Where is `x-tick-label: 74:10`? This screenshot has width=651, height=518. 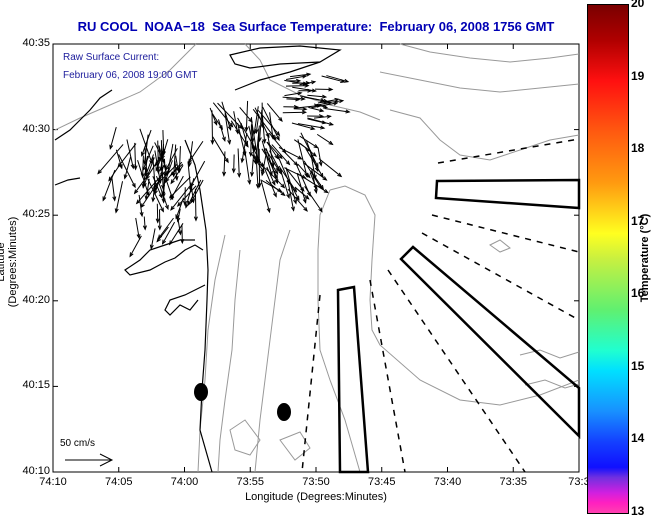
x-tick-label: 74:10 is located at coordinates (53, 482).